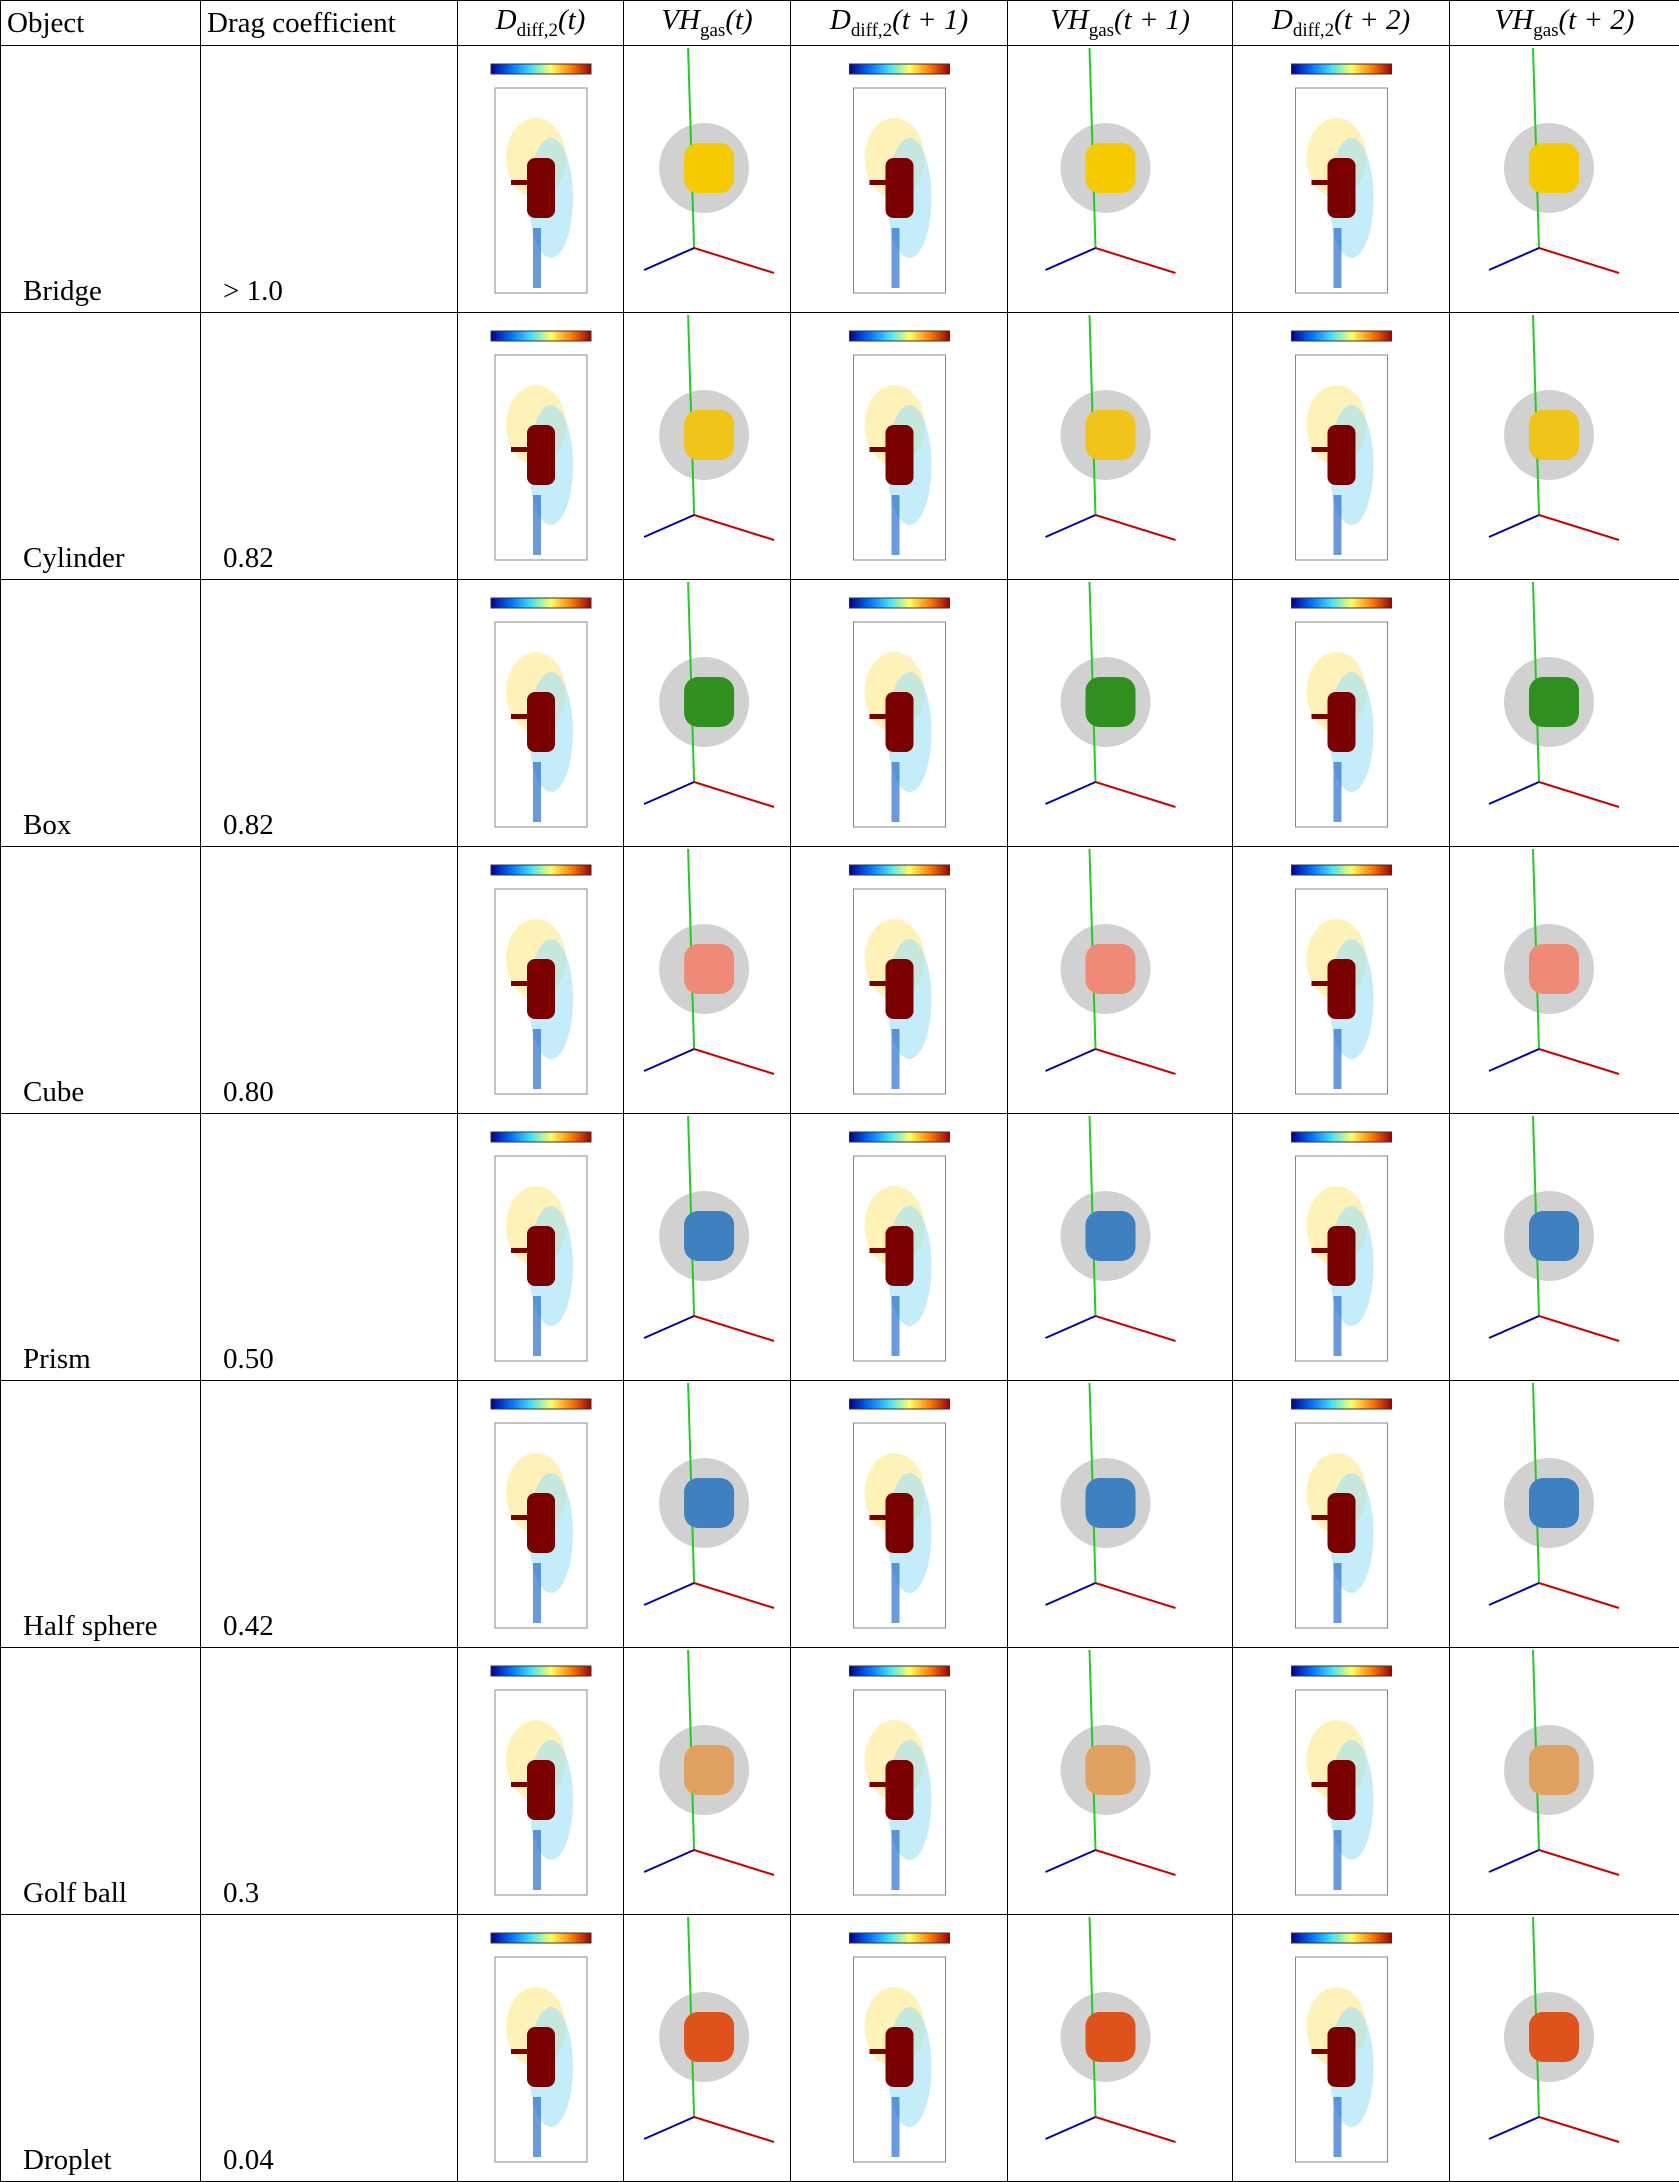 The width and height of the screenshot is (1679, 2182). What do you see at coordinates (101, 980) in the screenshot?
I see `object-name: Cube` at bounding box center [101, 980].